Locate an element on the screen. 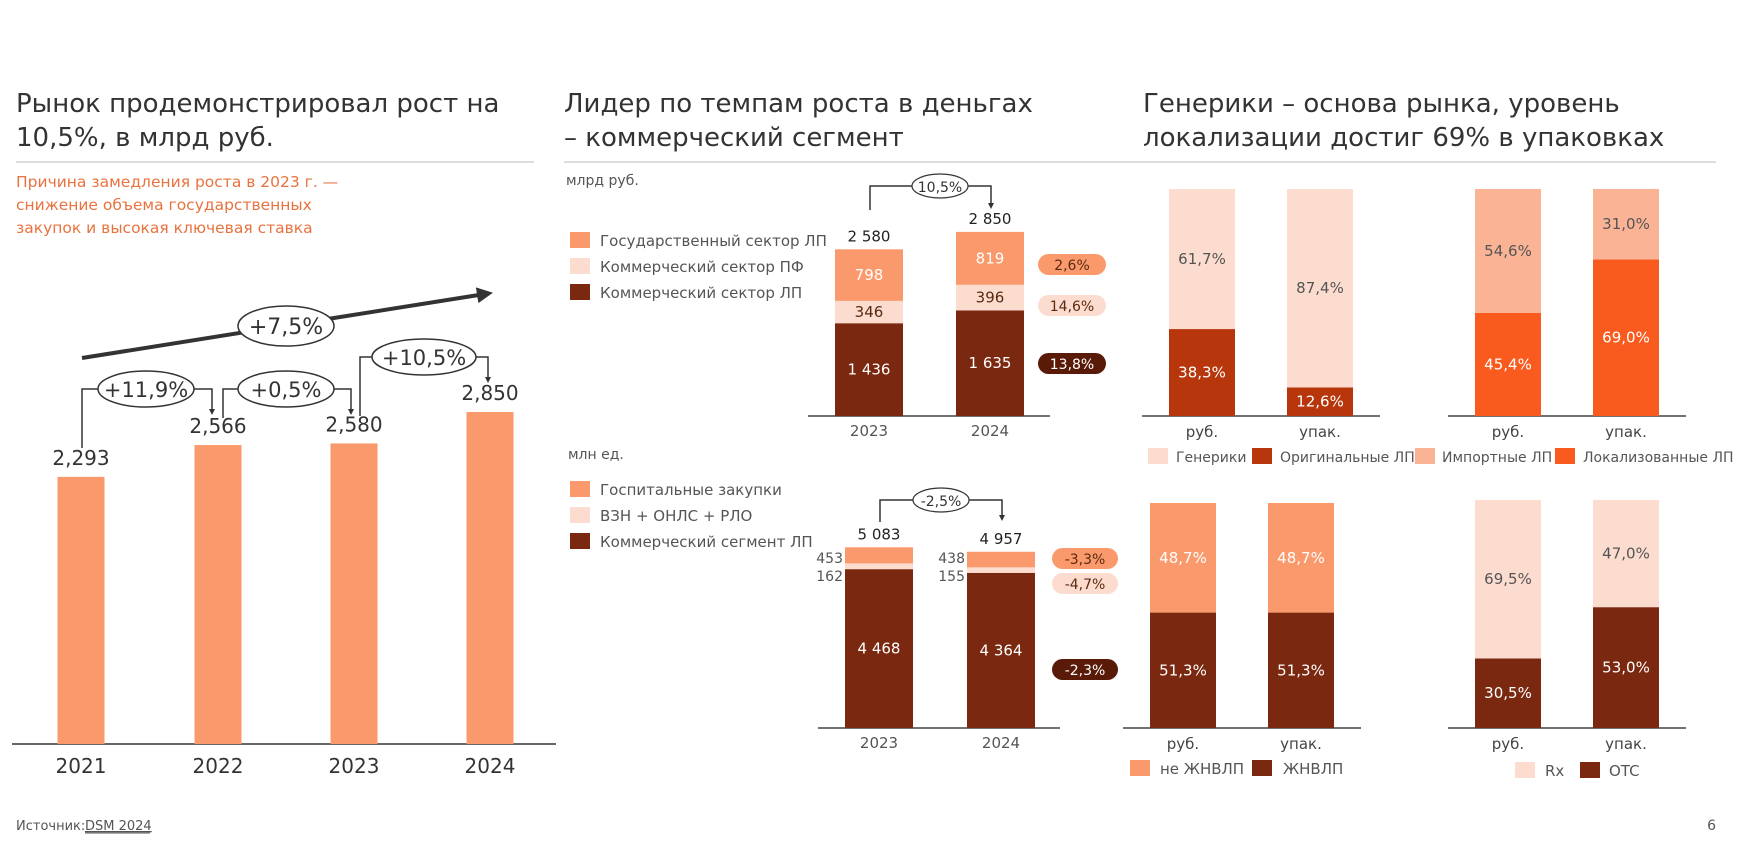  legend-label-rx: Rx is located at coordinates (1554, 771).